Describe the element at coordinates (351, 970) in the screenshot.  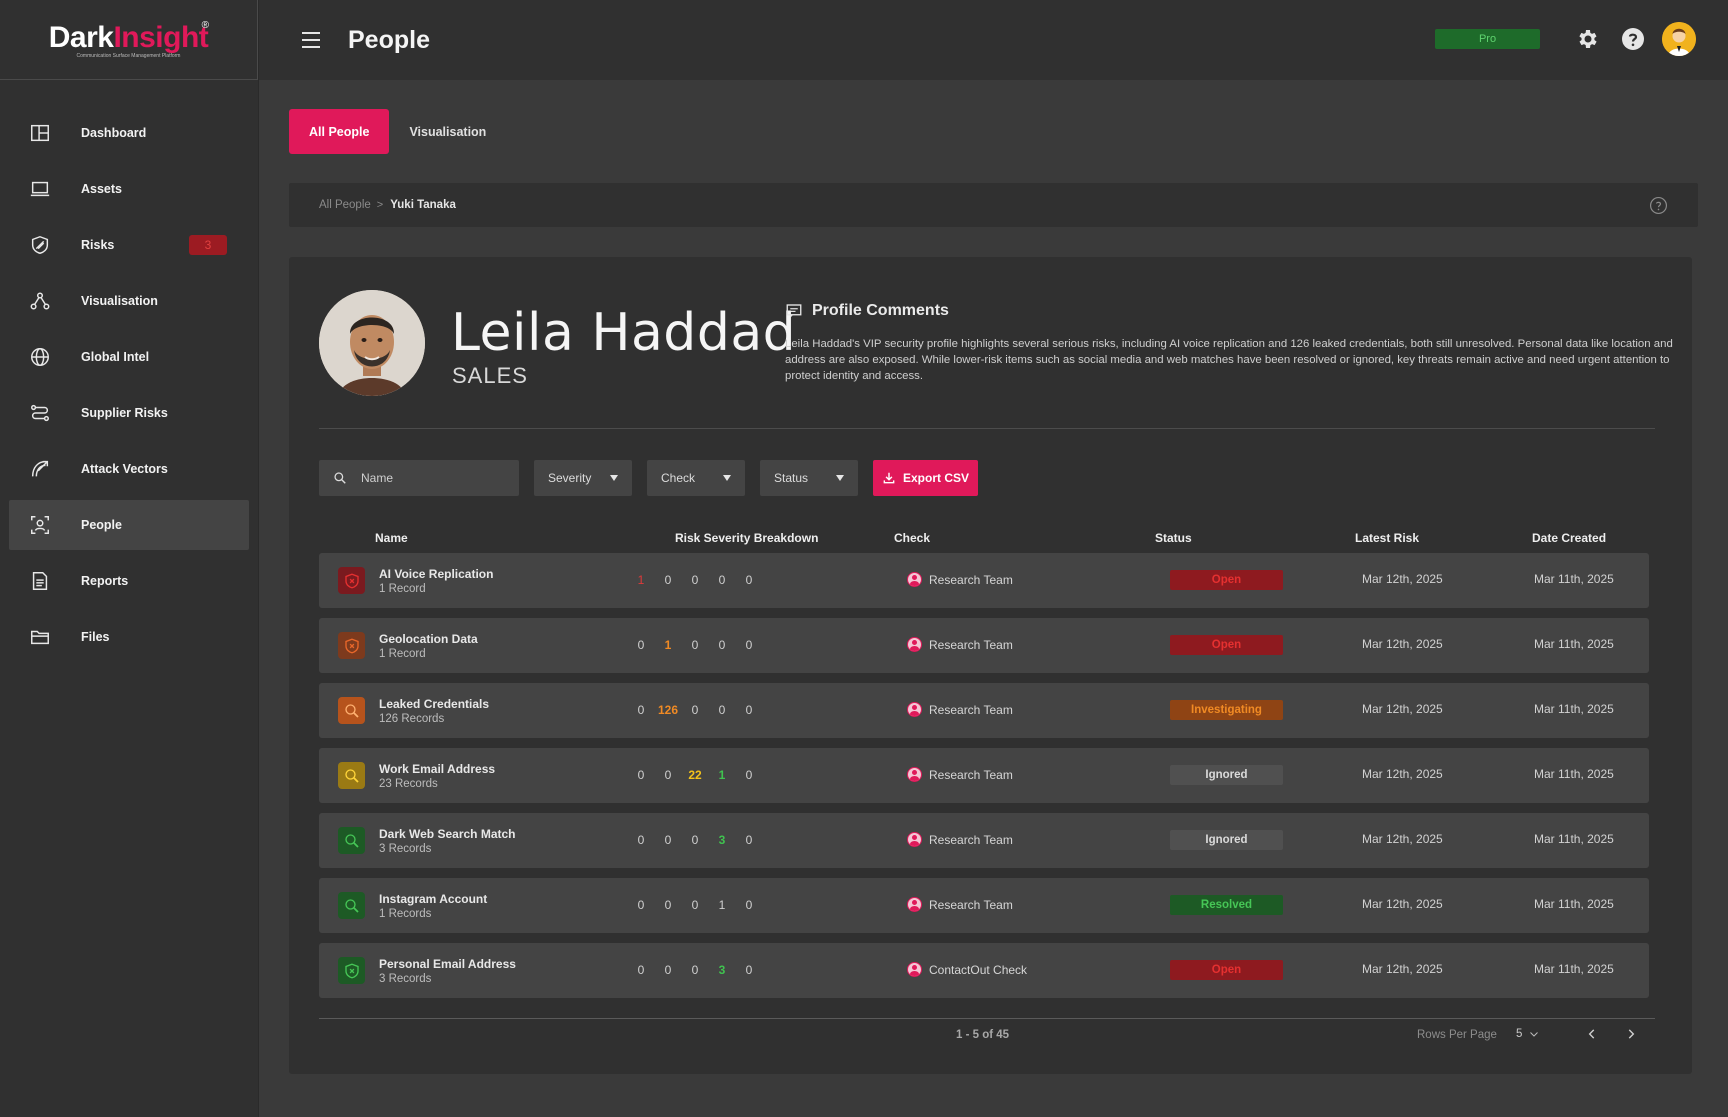
I see `shield-x-icon` at that location.